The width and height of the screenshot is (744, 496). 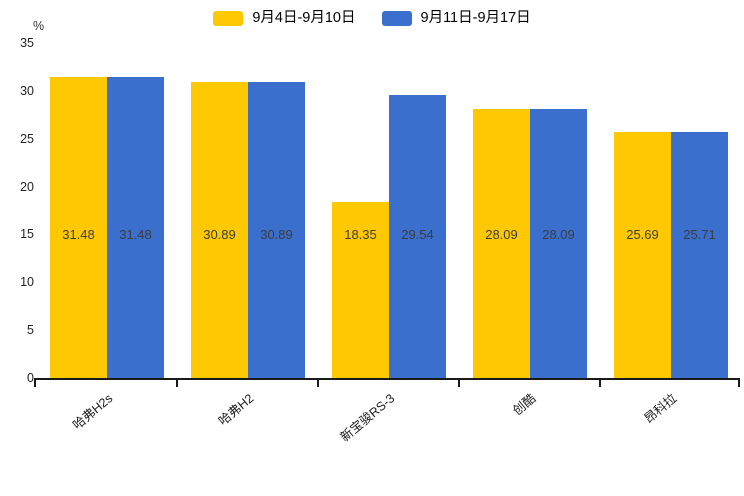 I want to click on legend-item: 9月4日-9月10日, so click(x=284, y=17).